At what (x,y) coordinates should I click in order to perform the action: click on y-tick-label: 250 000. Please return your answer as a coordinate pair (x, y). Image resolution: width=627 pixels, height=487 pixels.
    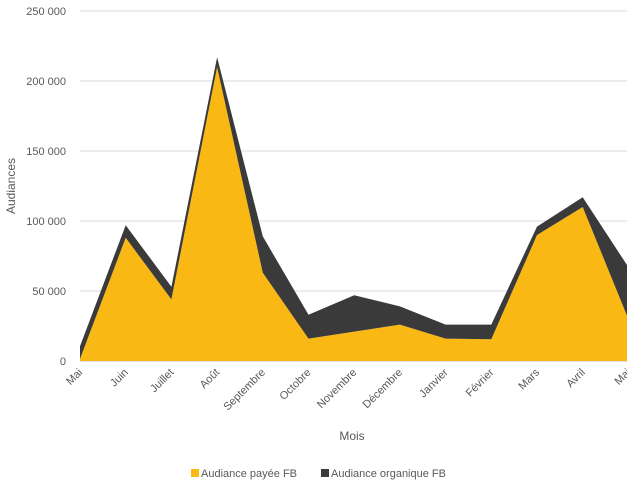
    Looking at the image, I should click on (46, 12).